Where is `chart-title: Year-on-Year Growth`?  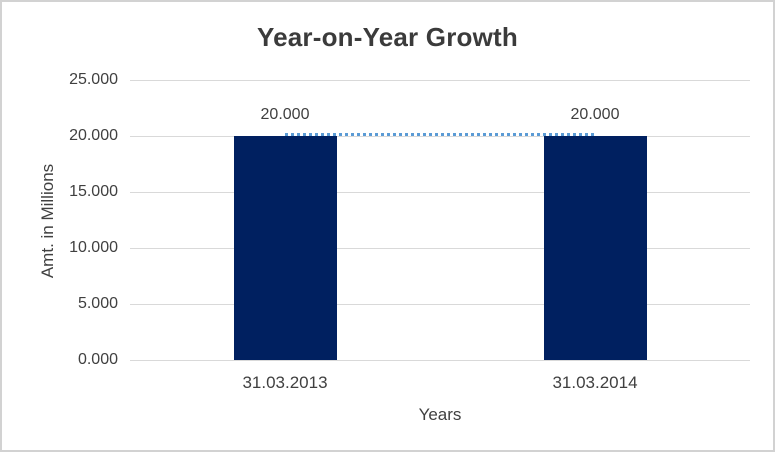
chart-title: Year-on-Year Growth is located at coordinates (387, 37).